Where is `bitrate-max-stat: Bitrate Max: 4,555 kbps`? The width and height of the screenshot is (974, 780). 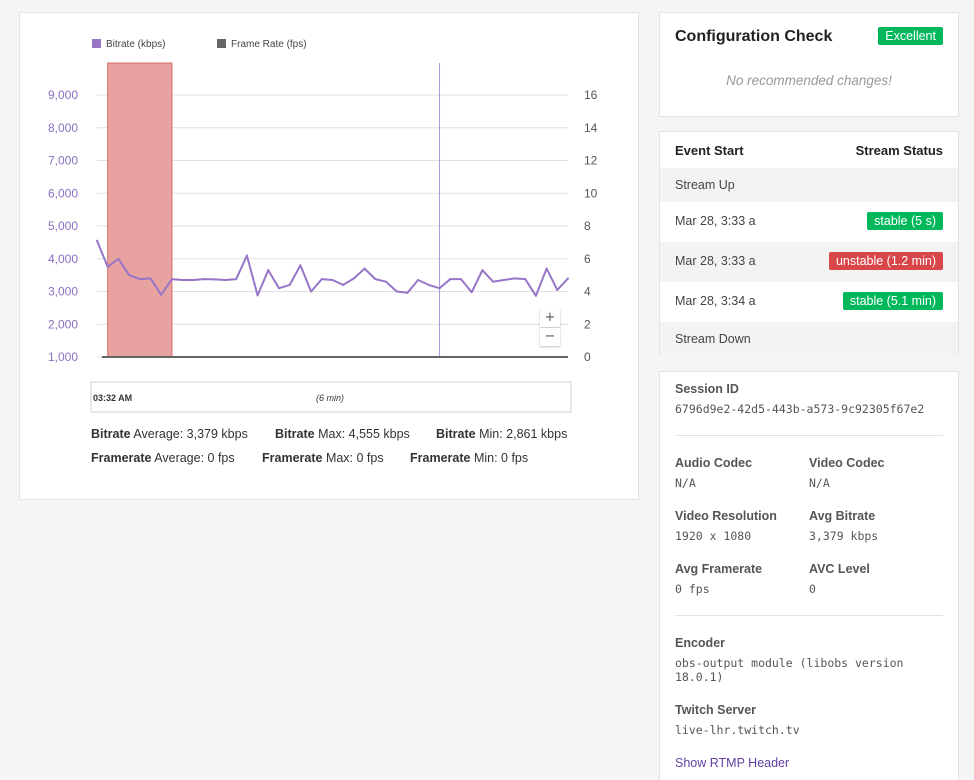
bitrate-max-stat: Bitrate Max: 4,555 kbps is located at coordinates (342, 434).